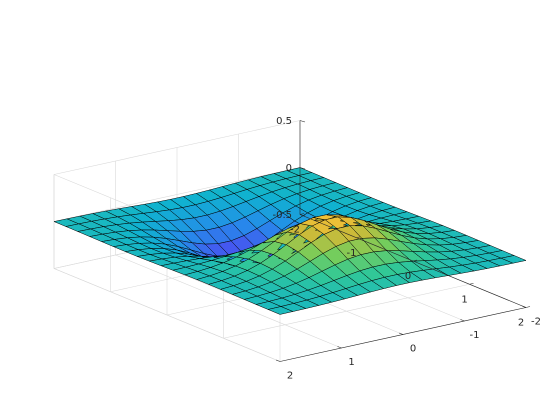 This screenshot has width=560, height=420. What do you see at coordinates (295, 230) in the screenshot?
I see `x-tick-label: -2` at bounding box center [295, 230].